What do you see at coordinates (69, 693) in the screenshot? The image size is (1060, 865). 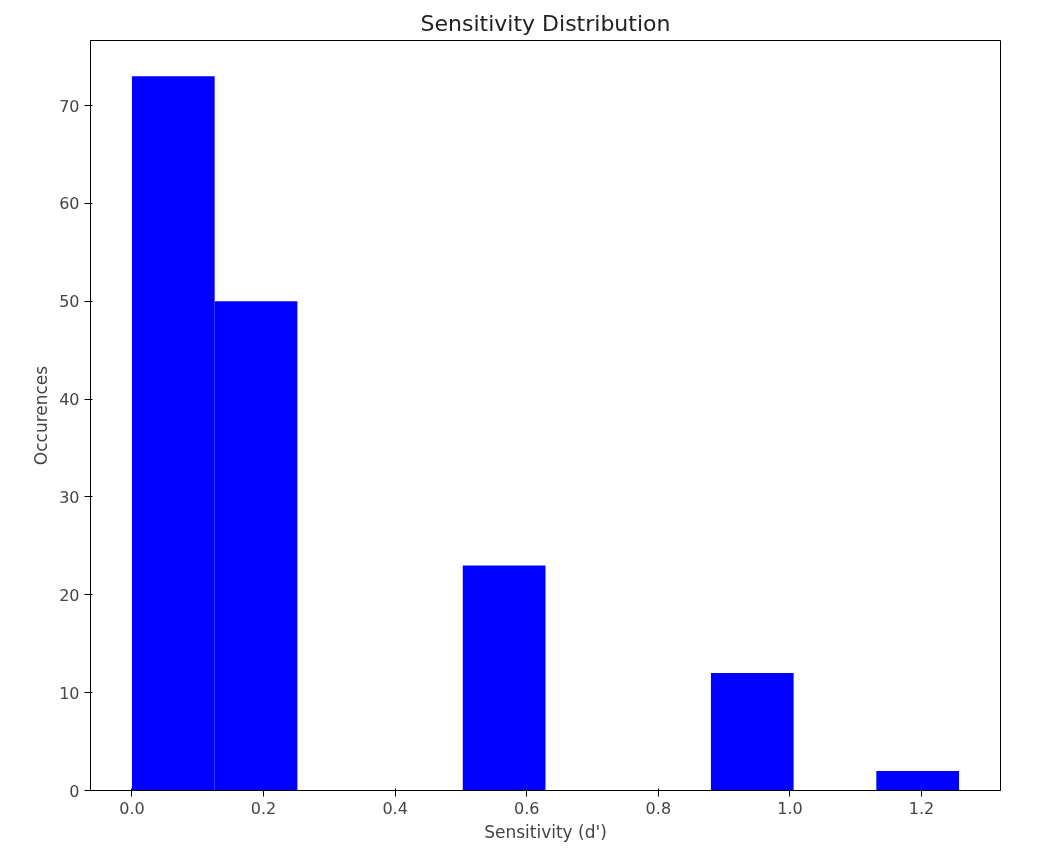 I see `y-tick-label: 10` at bounding box center [69, 693].